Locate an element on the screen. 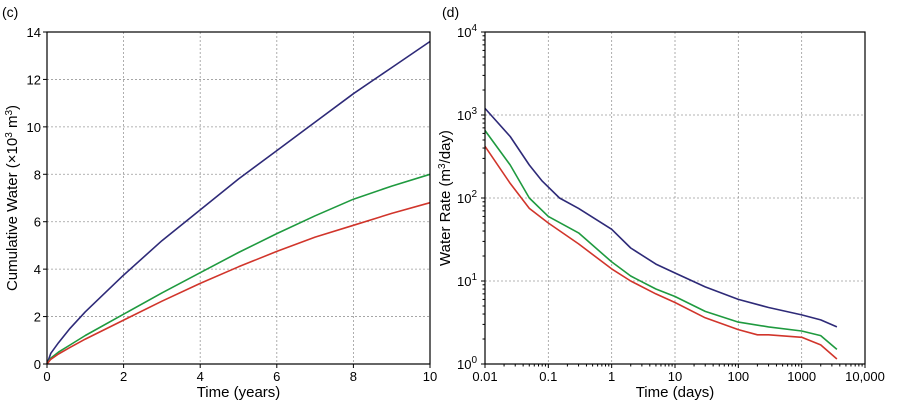 Image resolution: width=903 pixels, height=401 pixels. d-x-tick-label: 1 is located at coordinates (611, 376).